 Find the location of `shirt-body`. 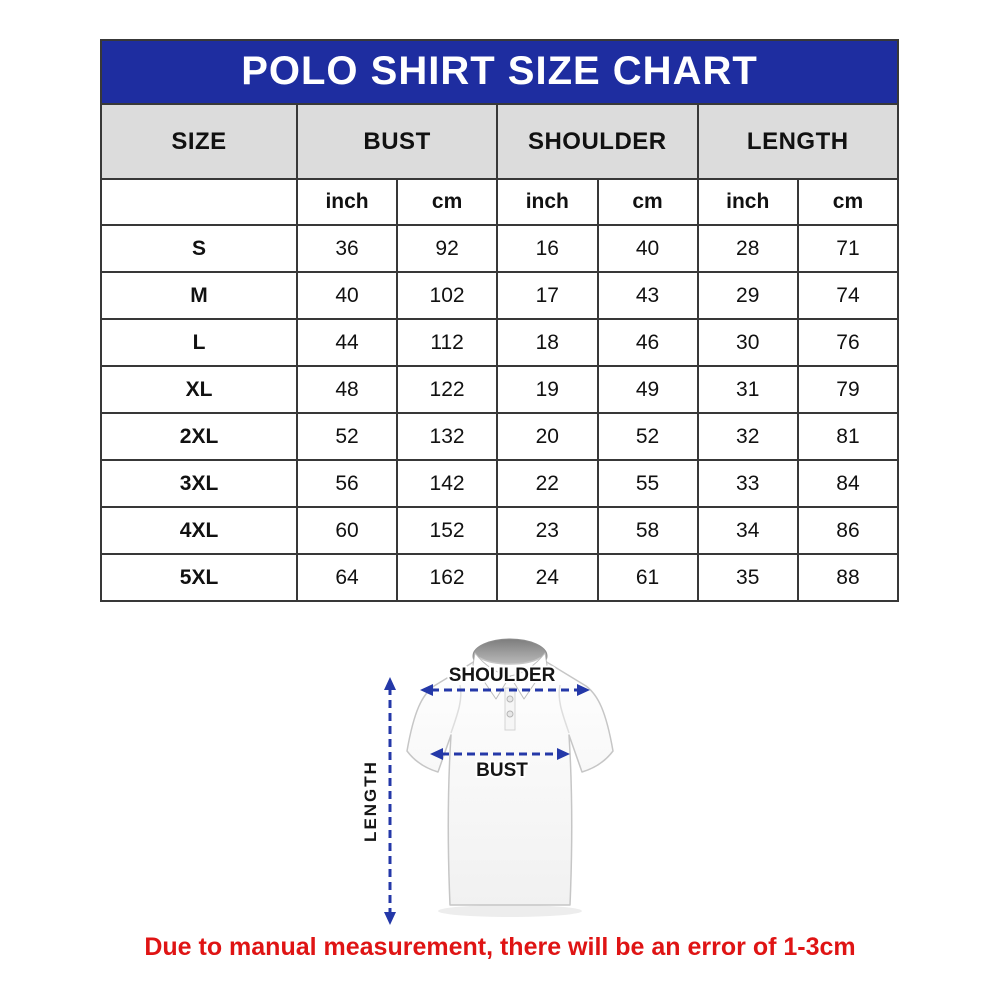

shirt-body is located at coordinates (510, 781).